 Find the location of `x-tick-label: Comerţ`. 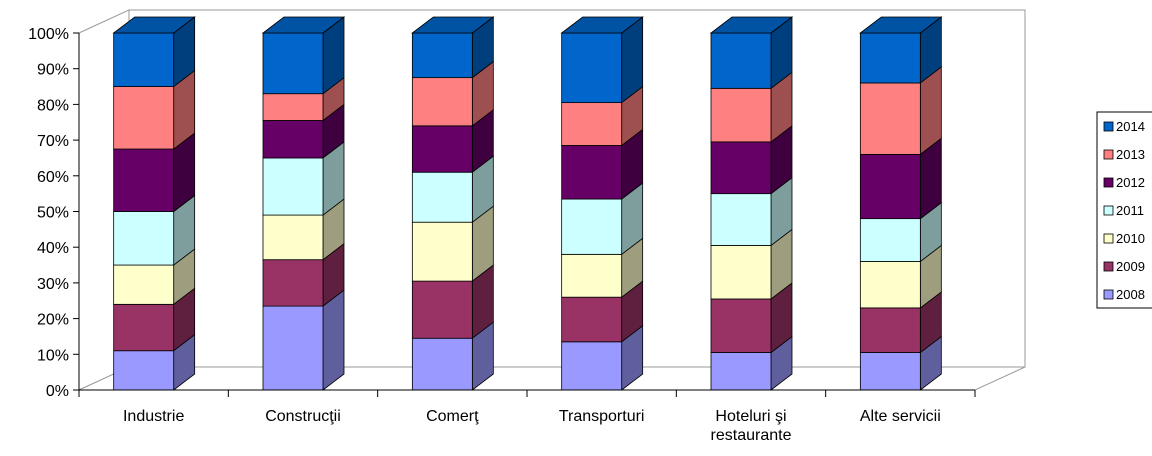

x-tick-label: Comerţ is located at coordinates (452, 416).